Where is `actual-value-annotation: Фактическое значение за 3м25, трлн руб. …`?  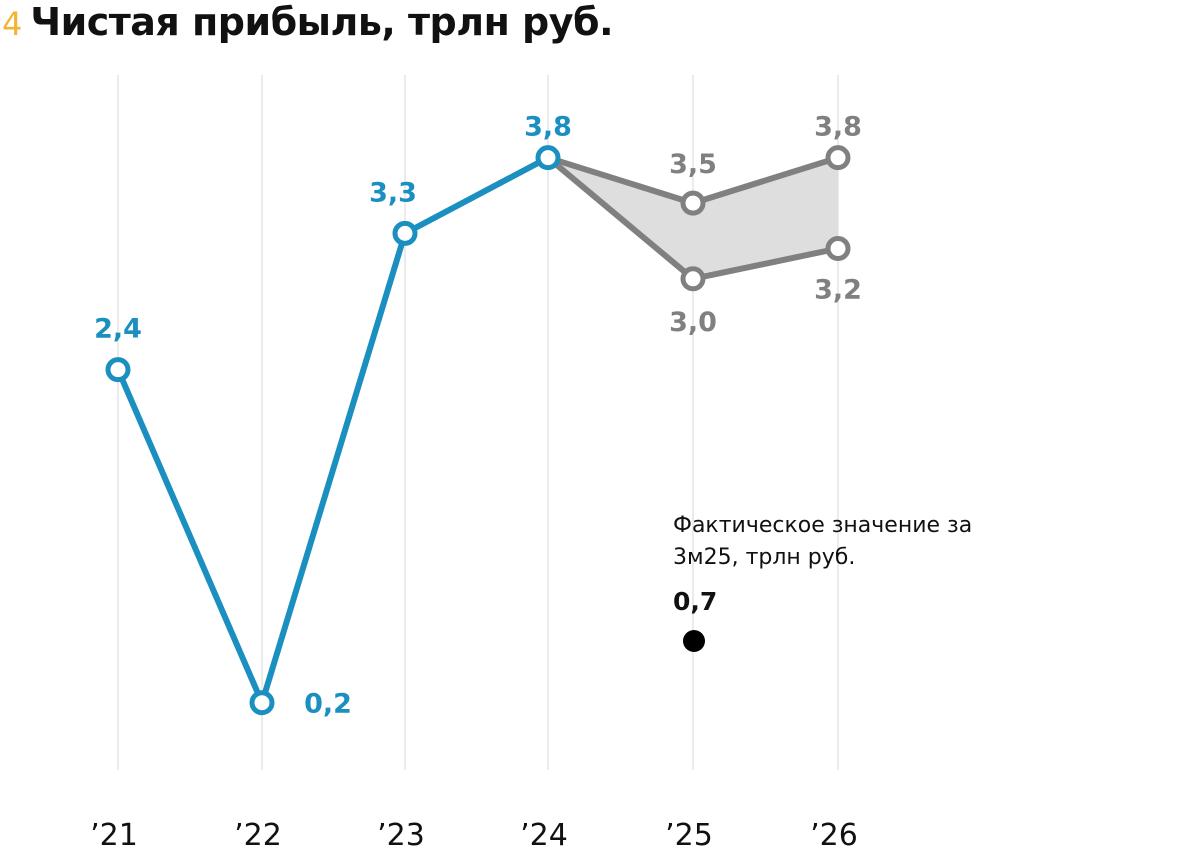 actual-value-annotation: Фактическое значение за 3м25, трлн руб. … is located at coordinates (853, 563).